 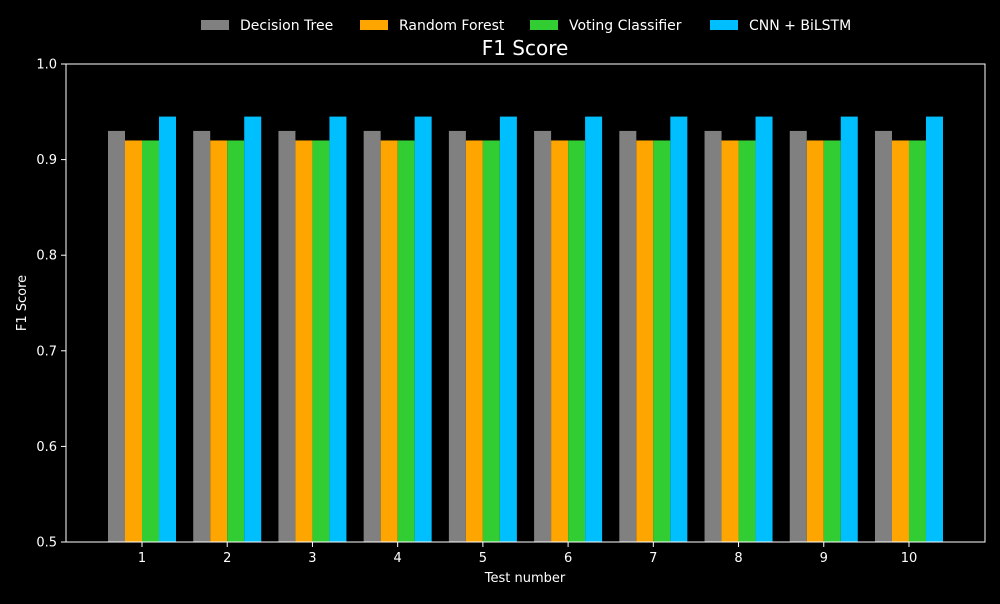 I want to click on x-tick-label: 4, so click(x=398, y=558).